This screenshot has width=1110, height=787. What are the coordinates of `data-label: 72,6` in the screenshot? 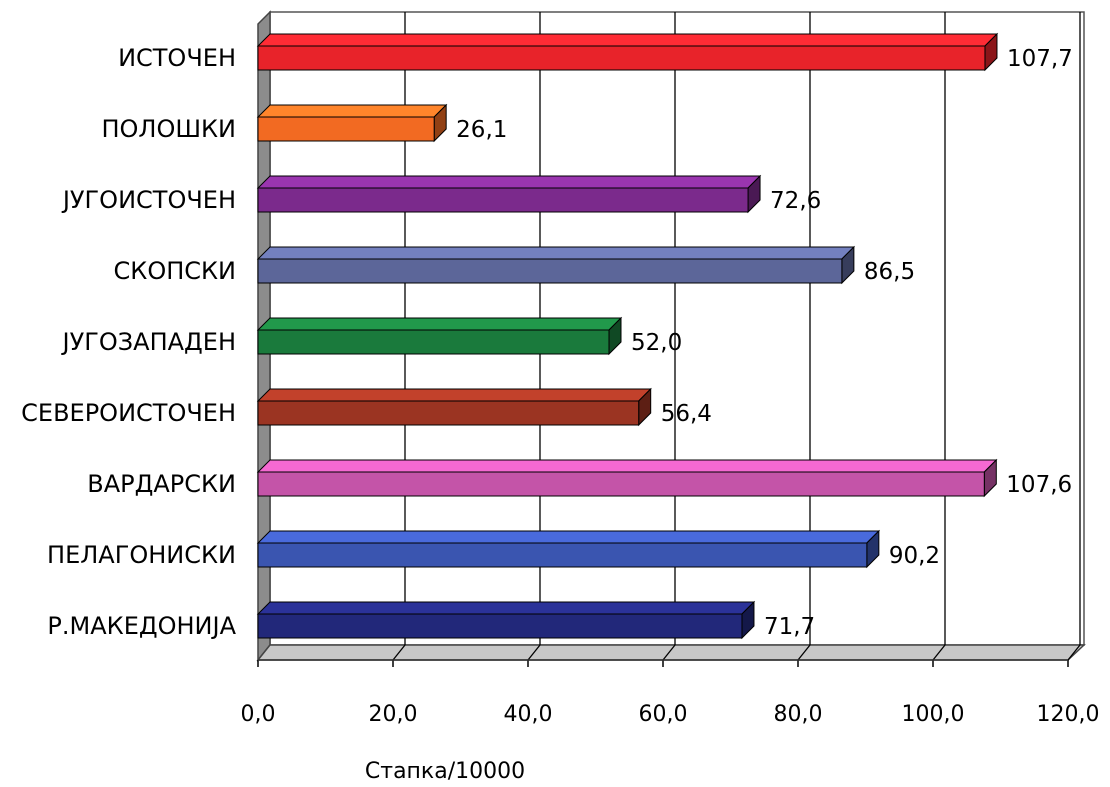 It's located at (795, 201).